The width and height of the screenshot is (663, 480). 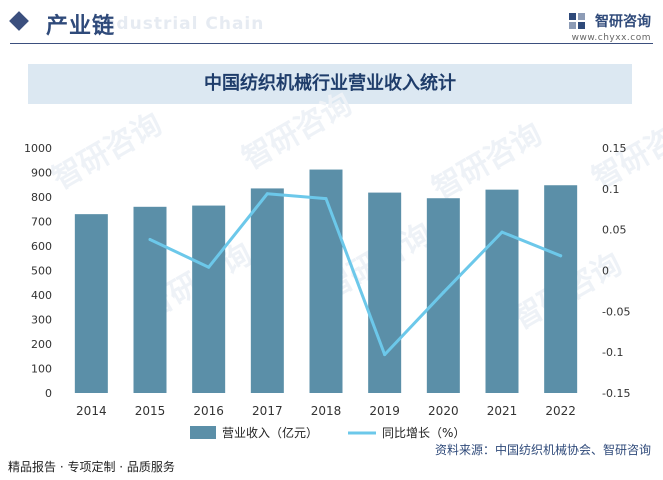 I want to click on legend-line-label: 同比增长（%）, so click(x=423, y=433).